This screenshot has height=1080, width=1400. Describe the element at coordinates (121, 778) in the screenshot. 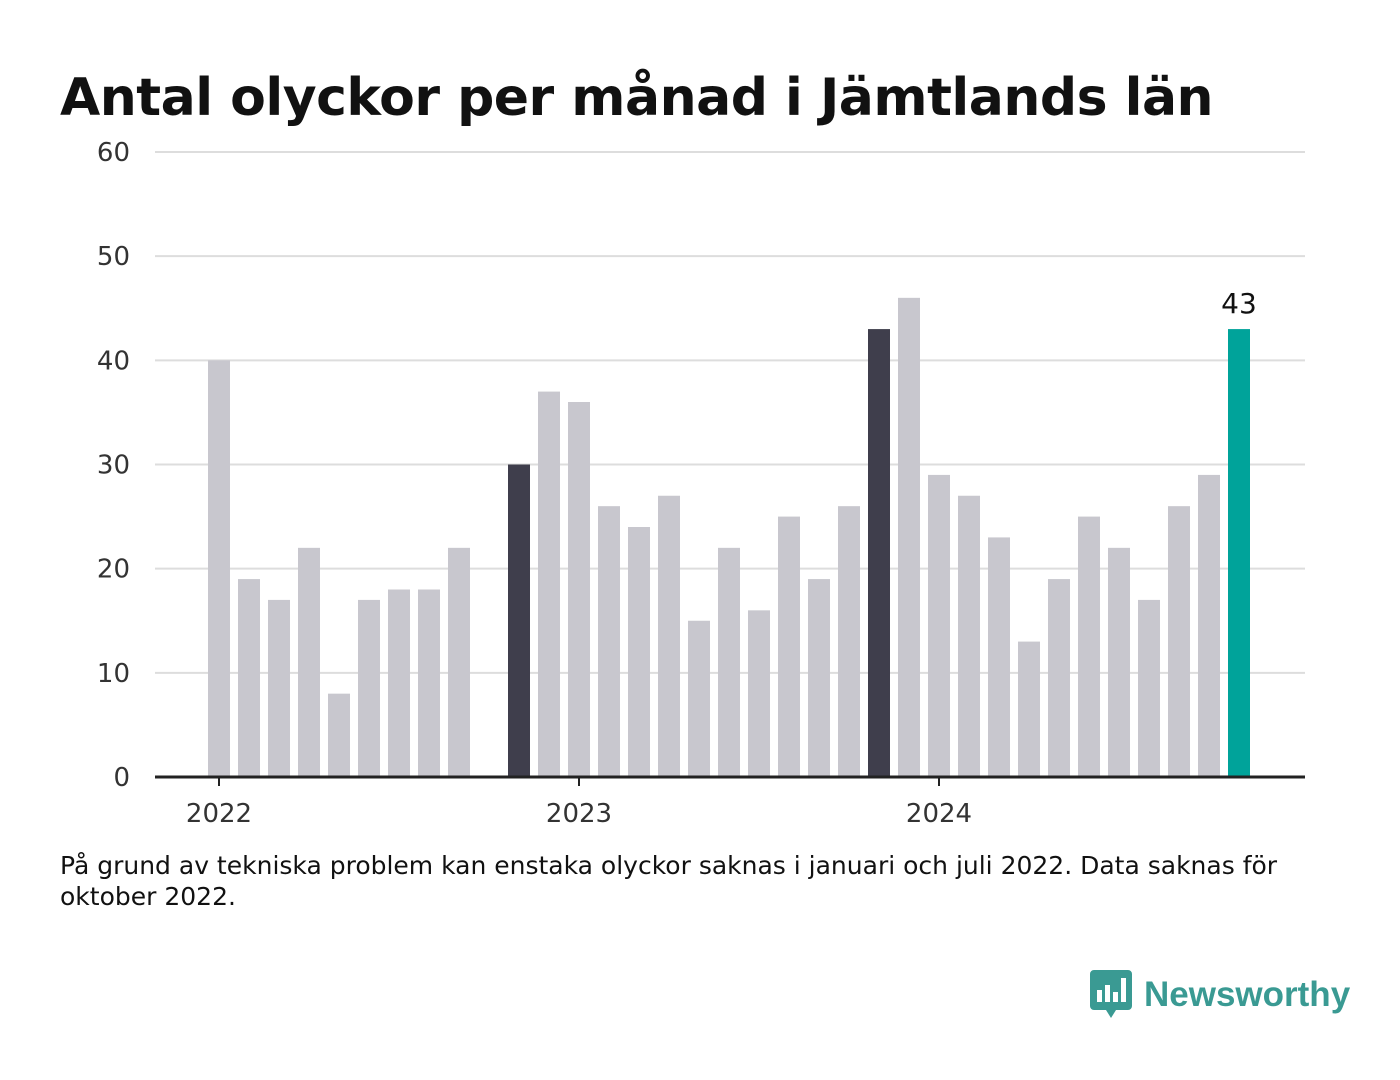

I see `y-tick-label: 0` at that location.